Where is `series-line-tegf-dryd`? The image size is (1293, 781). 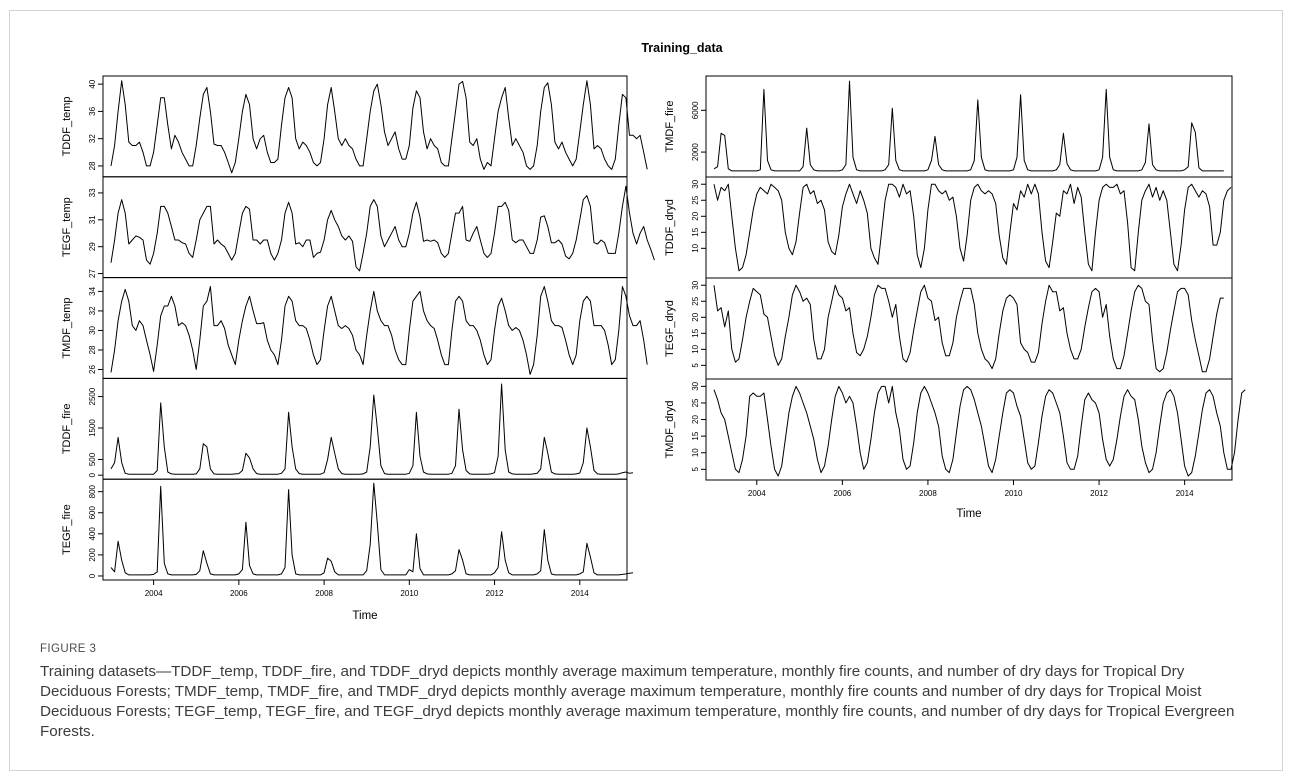
series-line-tegf-dryd is located at coordinates (968, 328).